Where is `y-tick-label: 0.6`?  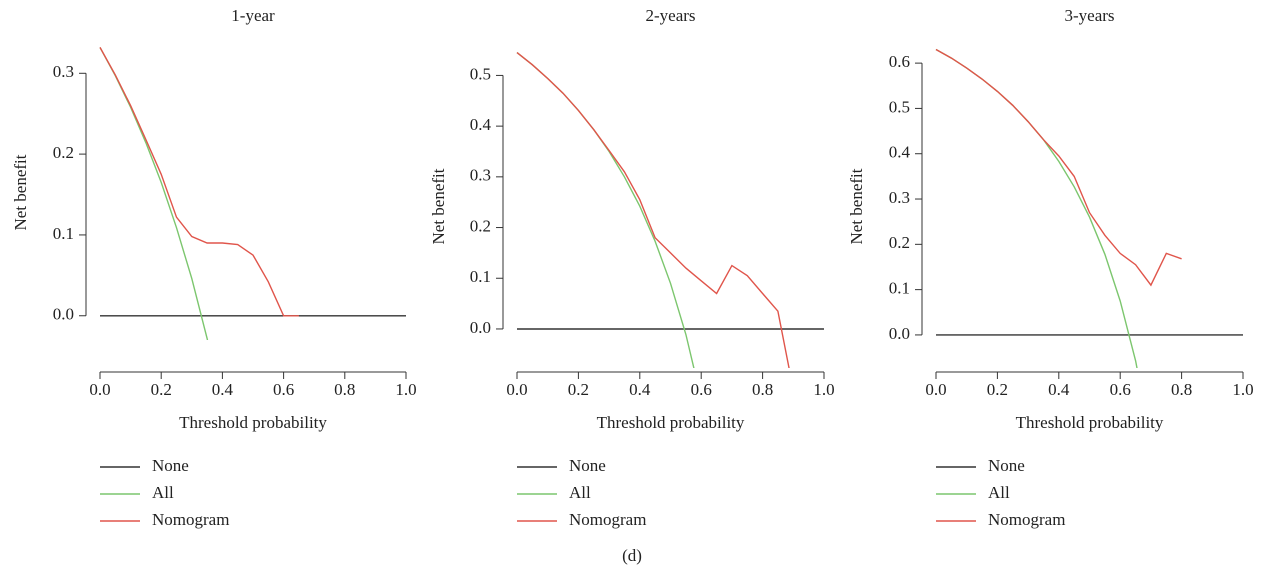 y-tick-label: 0.6 is located at coordinates (899, 61).